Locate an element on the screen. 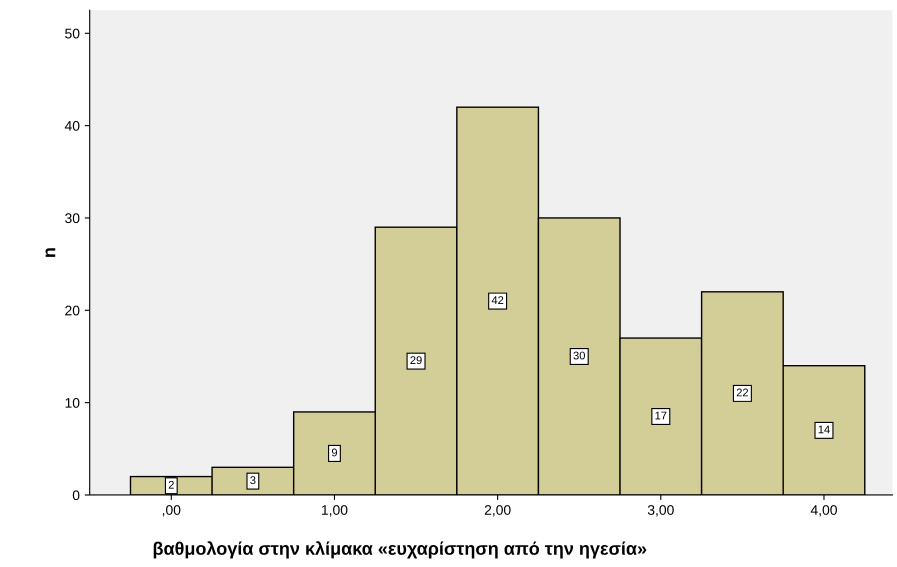 The image size is (897, 567). x-axis-title: βαθμολογία στην κλίμακα «ευχαρίστηση από την ηγεσία» is located at coordinates (400, 549).